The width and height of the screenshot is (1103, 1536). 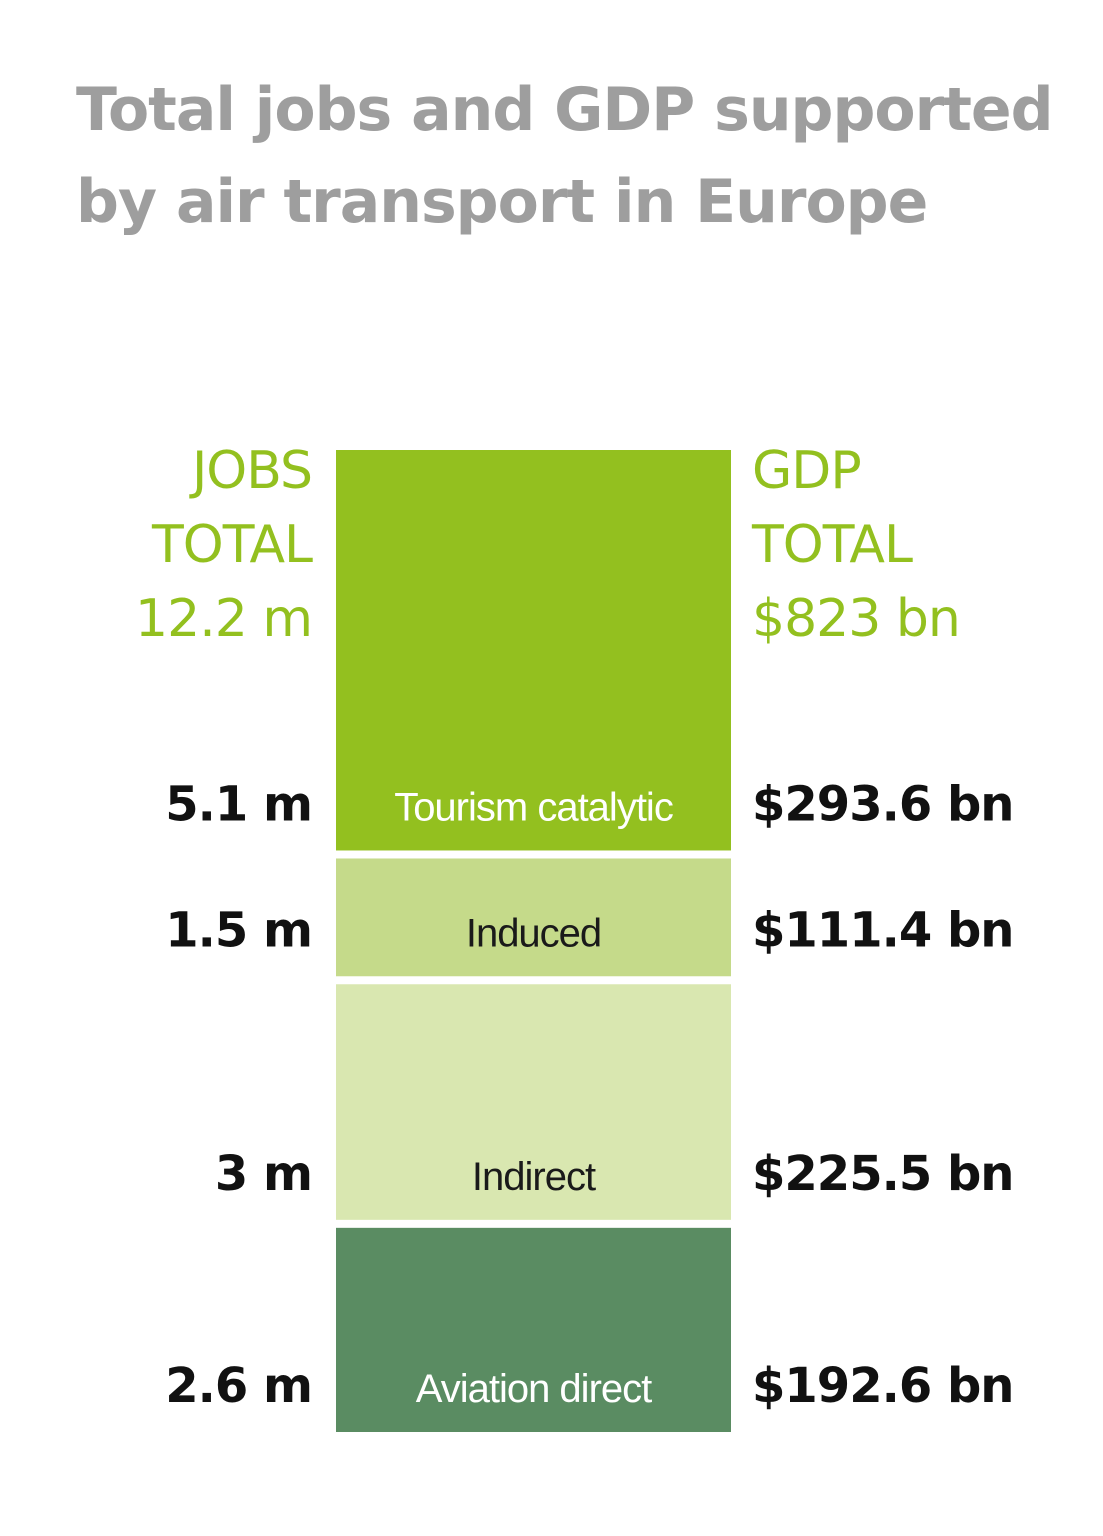 What do you see at coordinates (882, 1174) in the screenshot?
I see `gdp-value-indirect: $225.5 bn` at bounding box center [882, 1174].